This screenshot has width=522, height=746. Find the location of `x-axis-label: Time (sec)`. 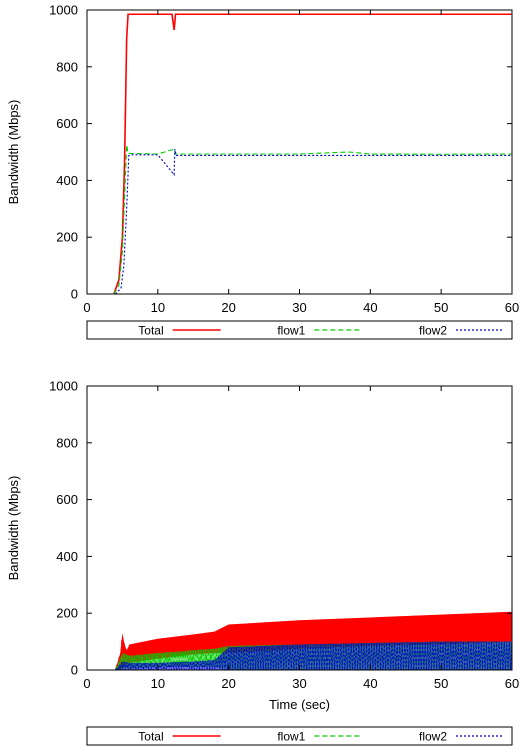

x-axis-label: Time (sec) is located at coordinates (299, 704).